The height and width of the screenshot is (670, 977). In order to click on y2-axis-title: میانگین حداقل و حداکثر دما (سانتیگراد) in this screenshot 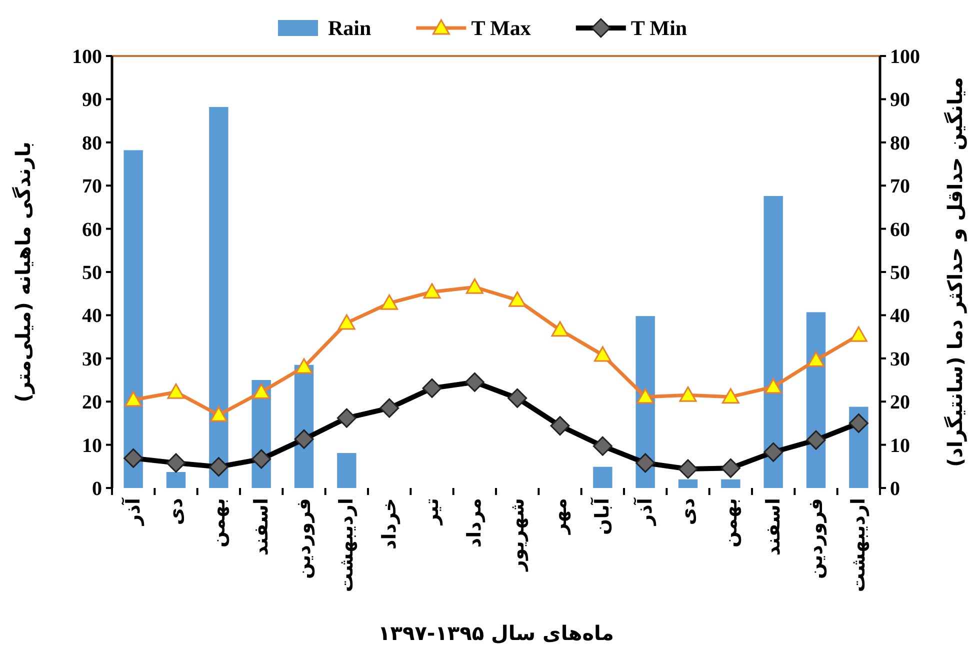, I will do `click(955, 272)`.